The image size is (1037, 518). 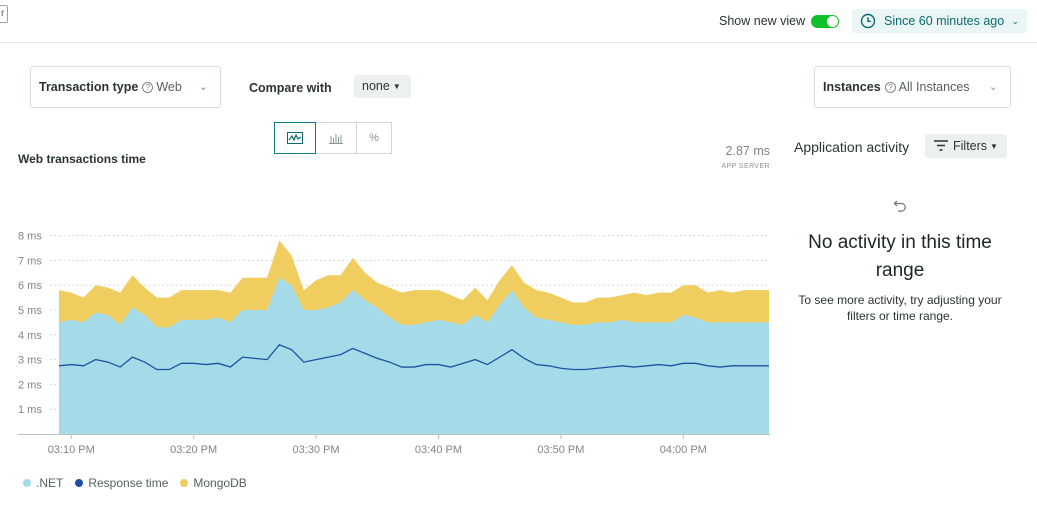 I want to click on metric-subtitle: APP SERVER, so click(x=745, y=166).